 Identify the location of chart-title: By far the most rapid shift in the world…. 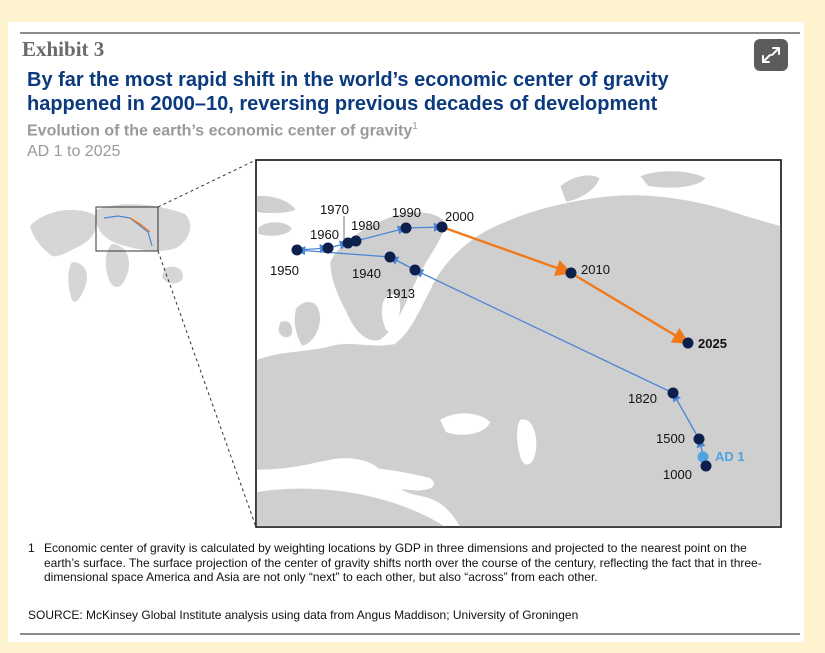
(377, 92).